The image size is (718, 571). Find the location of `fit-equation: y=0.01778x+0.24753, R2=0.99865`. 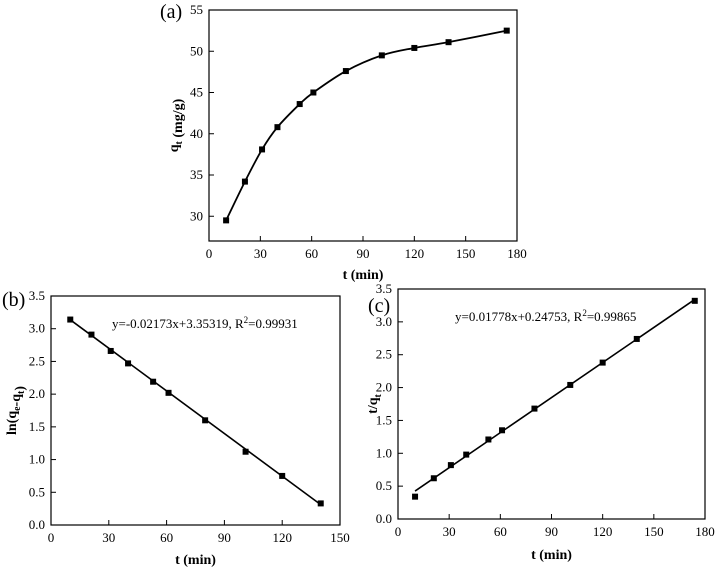

fit-equation: y=0.01778x+0.24753, R2=0.99865 is located at coordinates (545, 316).